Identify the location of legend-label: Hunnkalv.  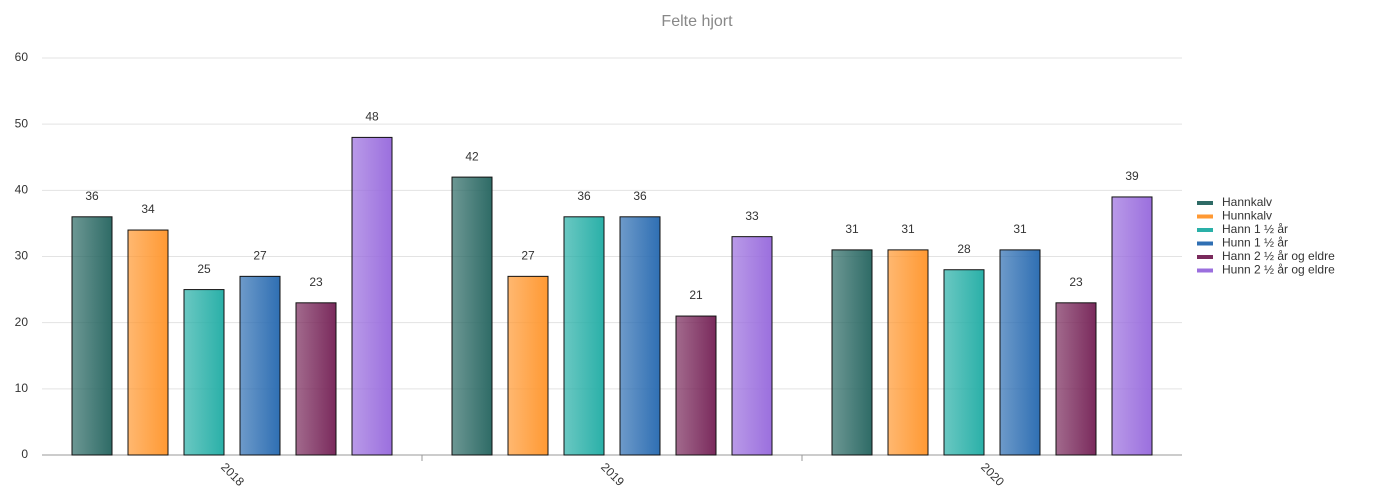
(1247, 216).